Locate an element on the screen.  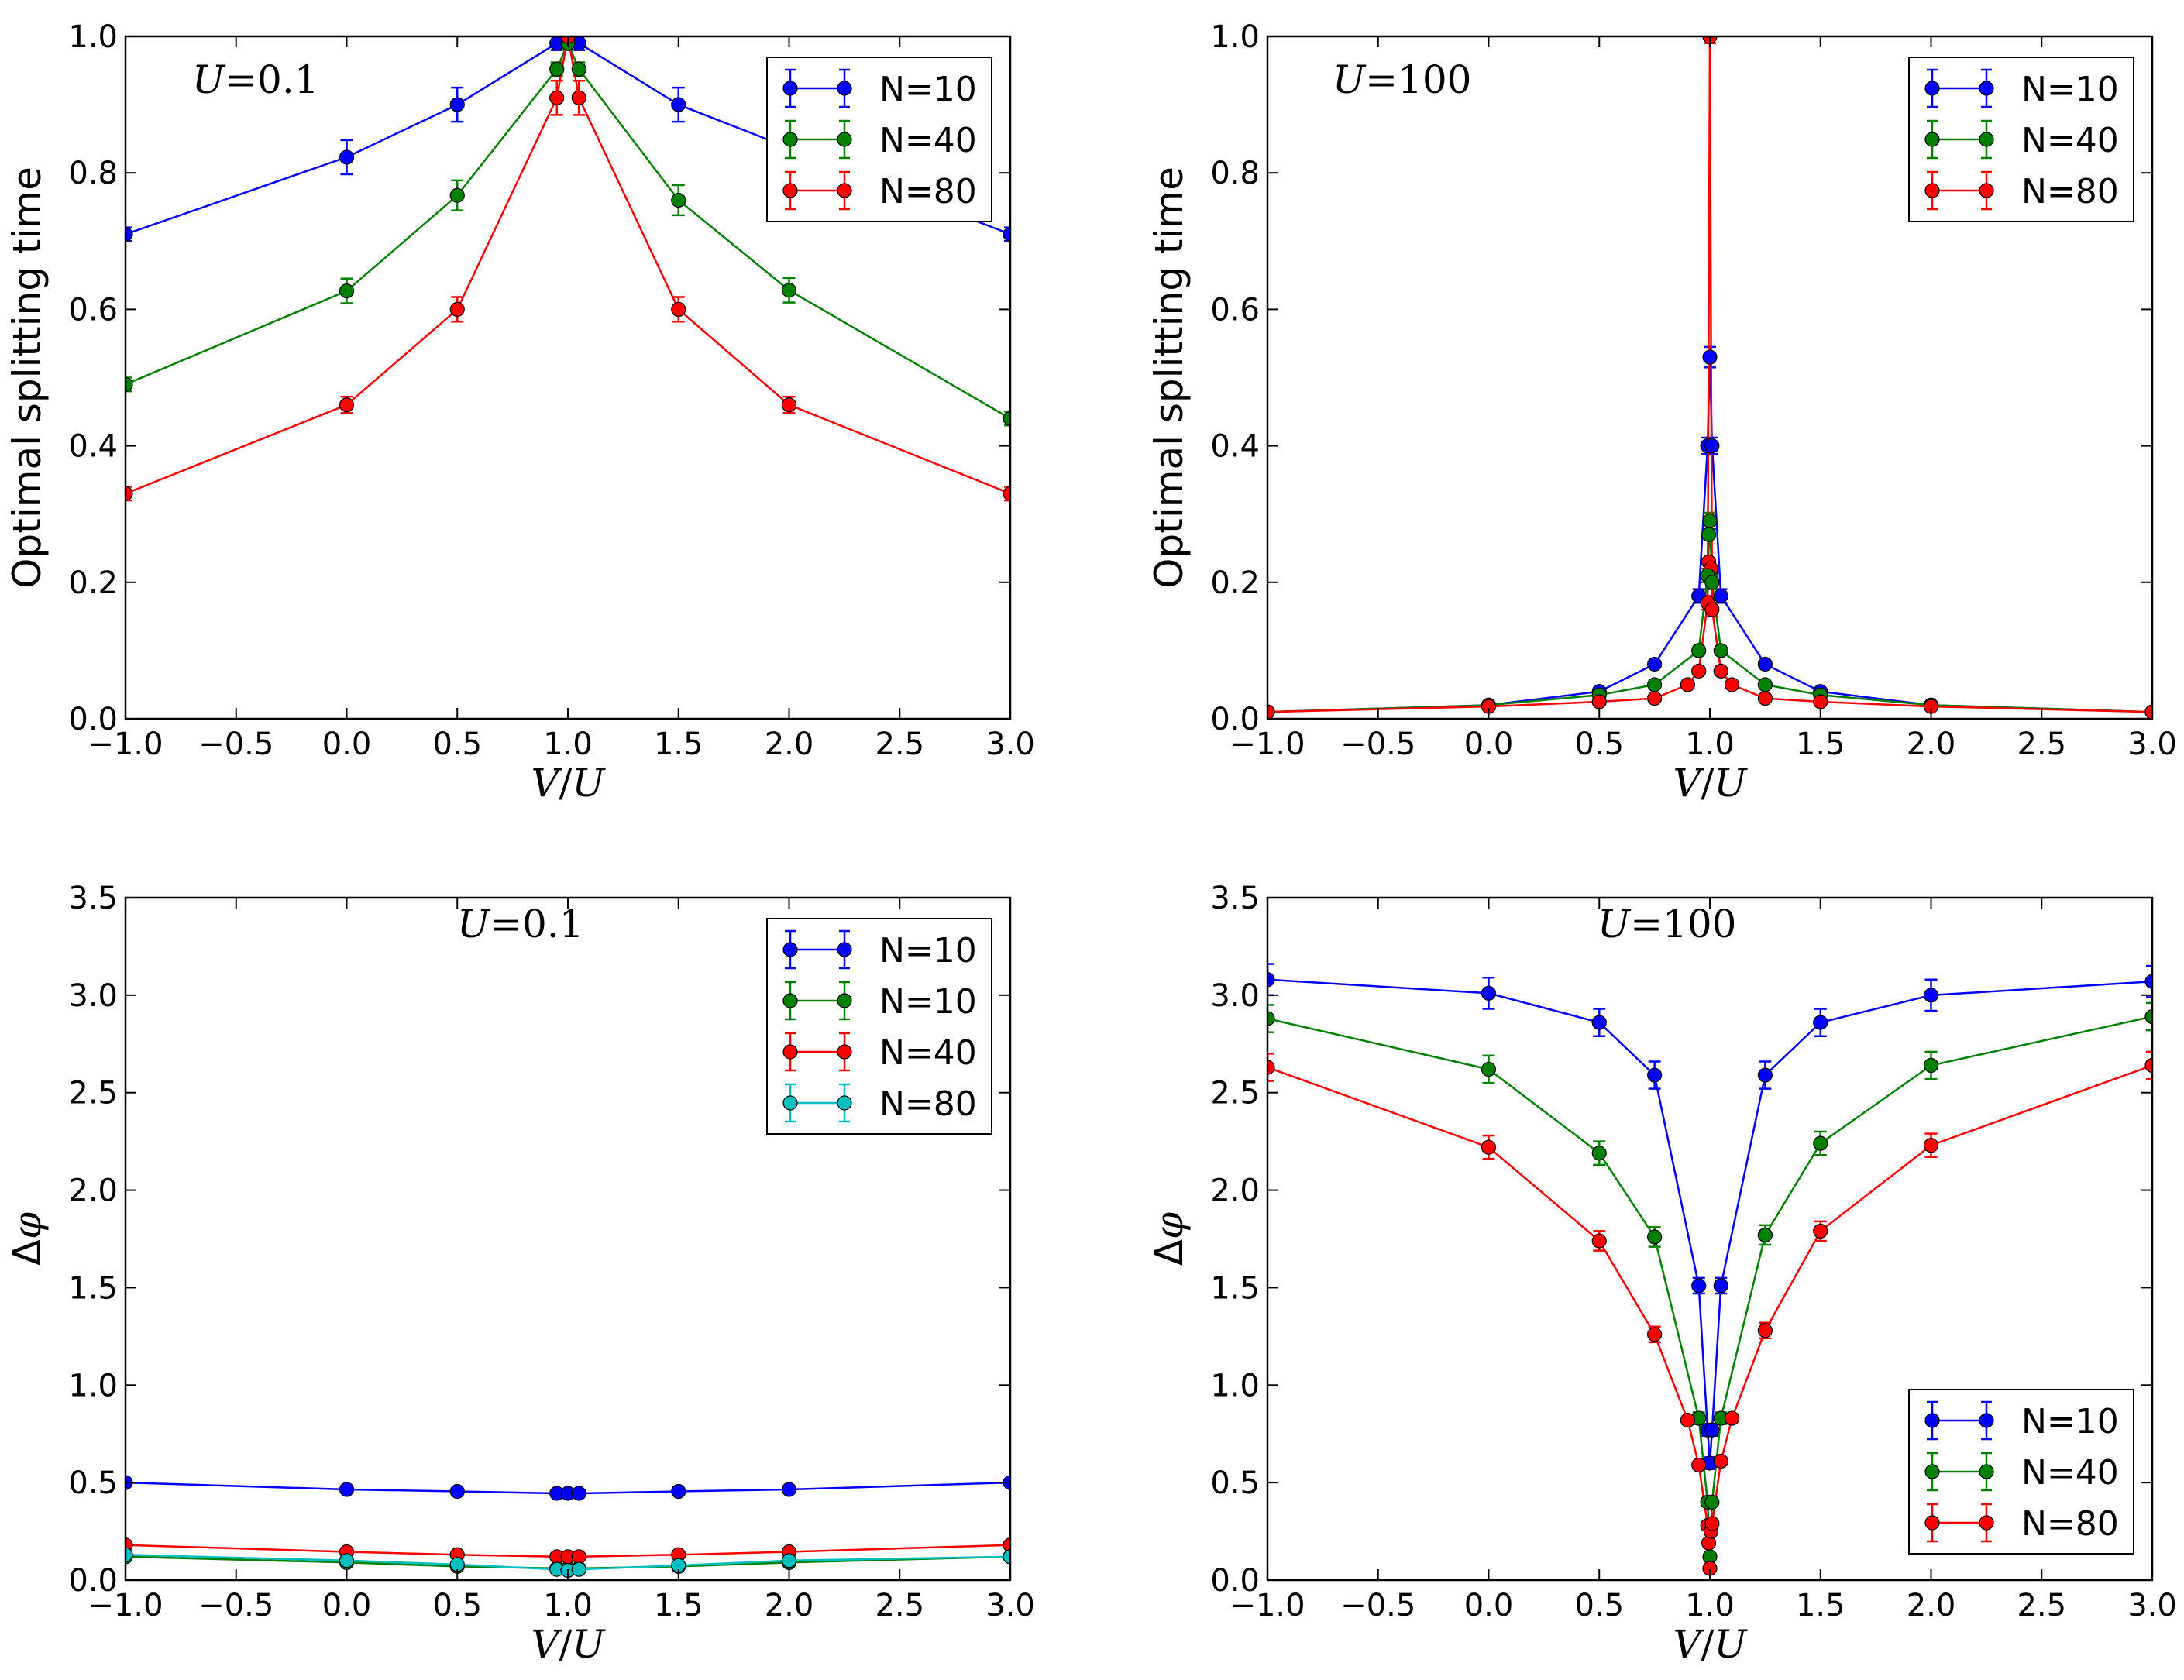
panel-annotation: U=100 is located at coordinates (1667, 924).